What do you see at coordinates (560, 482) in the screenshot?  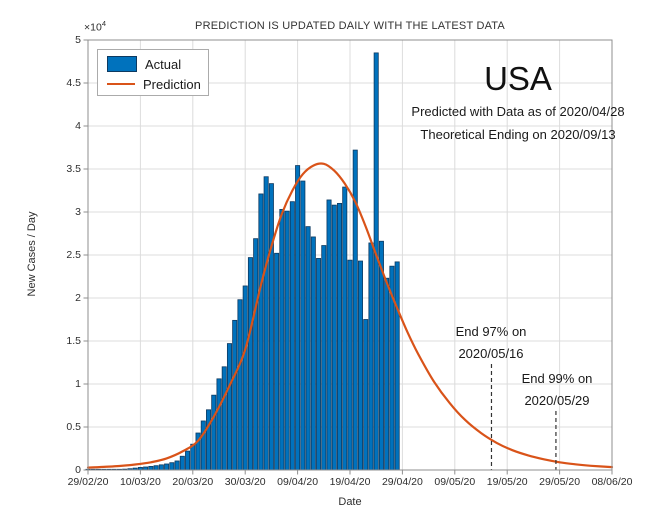 I see `x-tick-label: 29/05/20` at bounding box center [560, 482].